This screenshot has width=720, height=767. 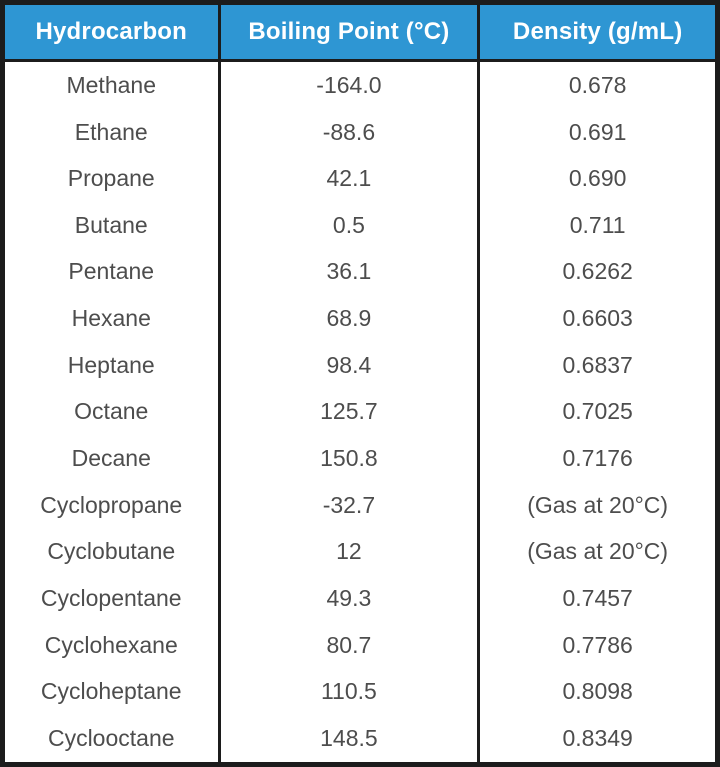 I want to click on table-row: Decane 150.8 0.7176, so click(x=360, y=458).